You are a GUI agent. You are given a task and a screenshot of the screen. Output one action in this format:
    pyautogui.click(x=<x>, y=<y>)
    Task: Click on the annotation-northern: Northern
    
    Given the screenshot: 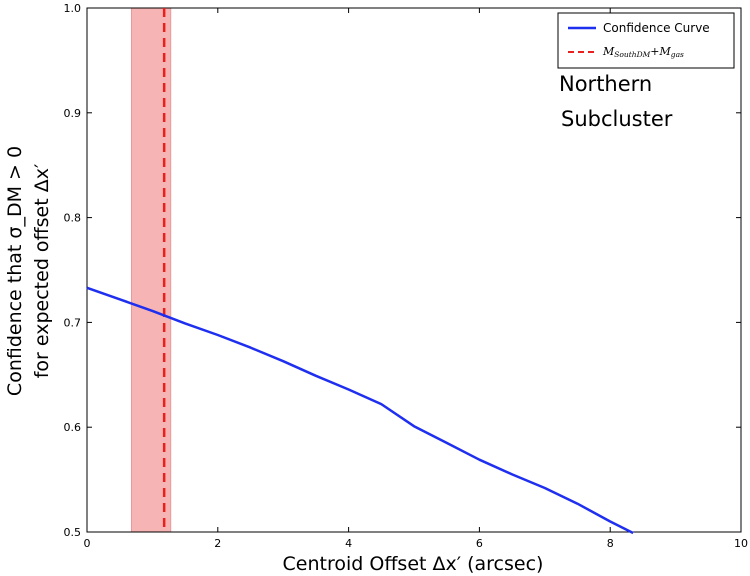 What is the action you would take?
    pyautogui.click(x=605, y=84)
    